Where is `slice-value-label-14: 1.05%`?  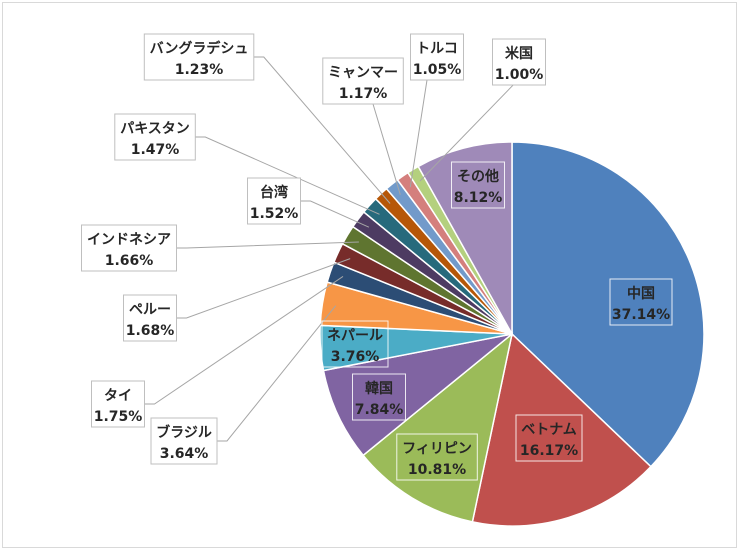 slice-value-label-14: 1.05% is located at coordinates (437, 70).